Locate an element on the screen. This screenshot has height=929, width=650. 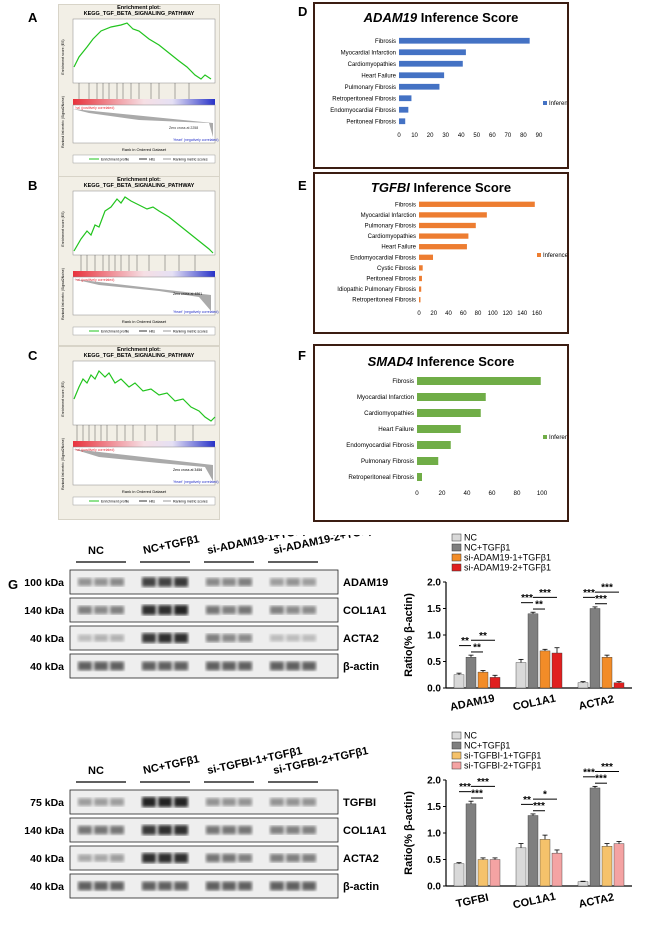
protein-label: TGFBI is located at coordinates (359, 803).